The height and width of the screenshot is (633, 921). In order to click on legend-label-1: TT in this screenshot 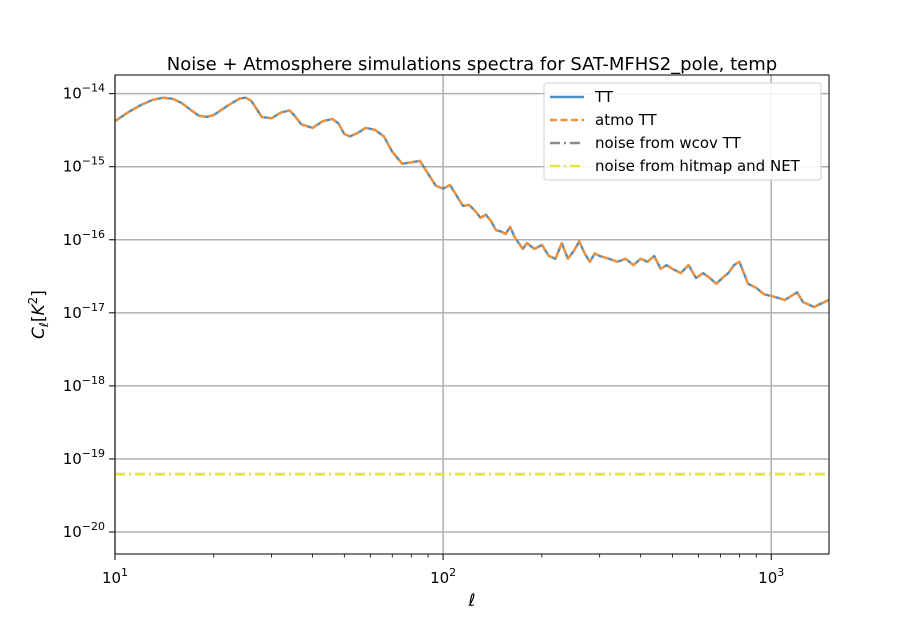, I will do `click(604, 97)`.